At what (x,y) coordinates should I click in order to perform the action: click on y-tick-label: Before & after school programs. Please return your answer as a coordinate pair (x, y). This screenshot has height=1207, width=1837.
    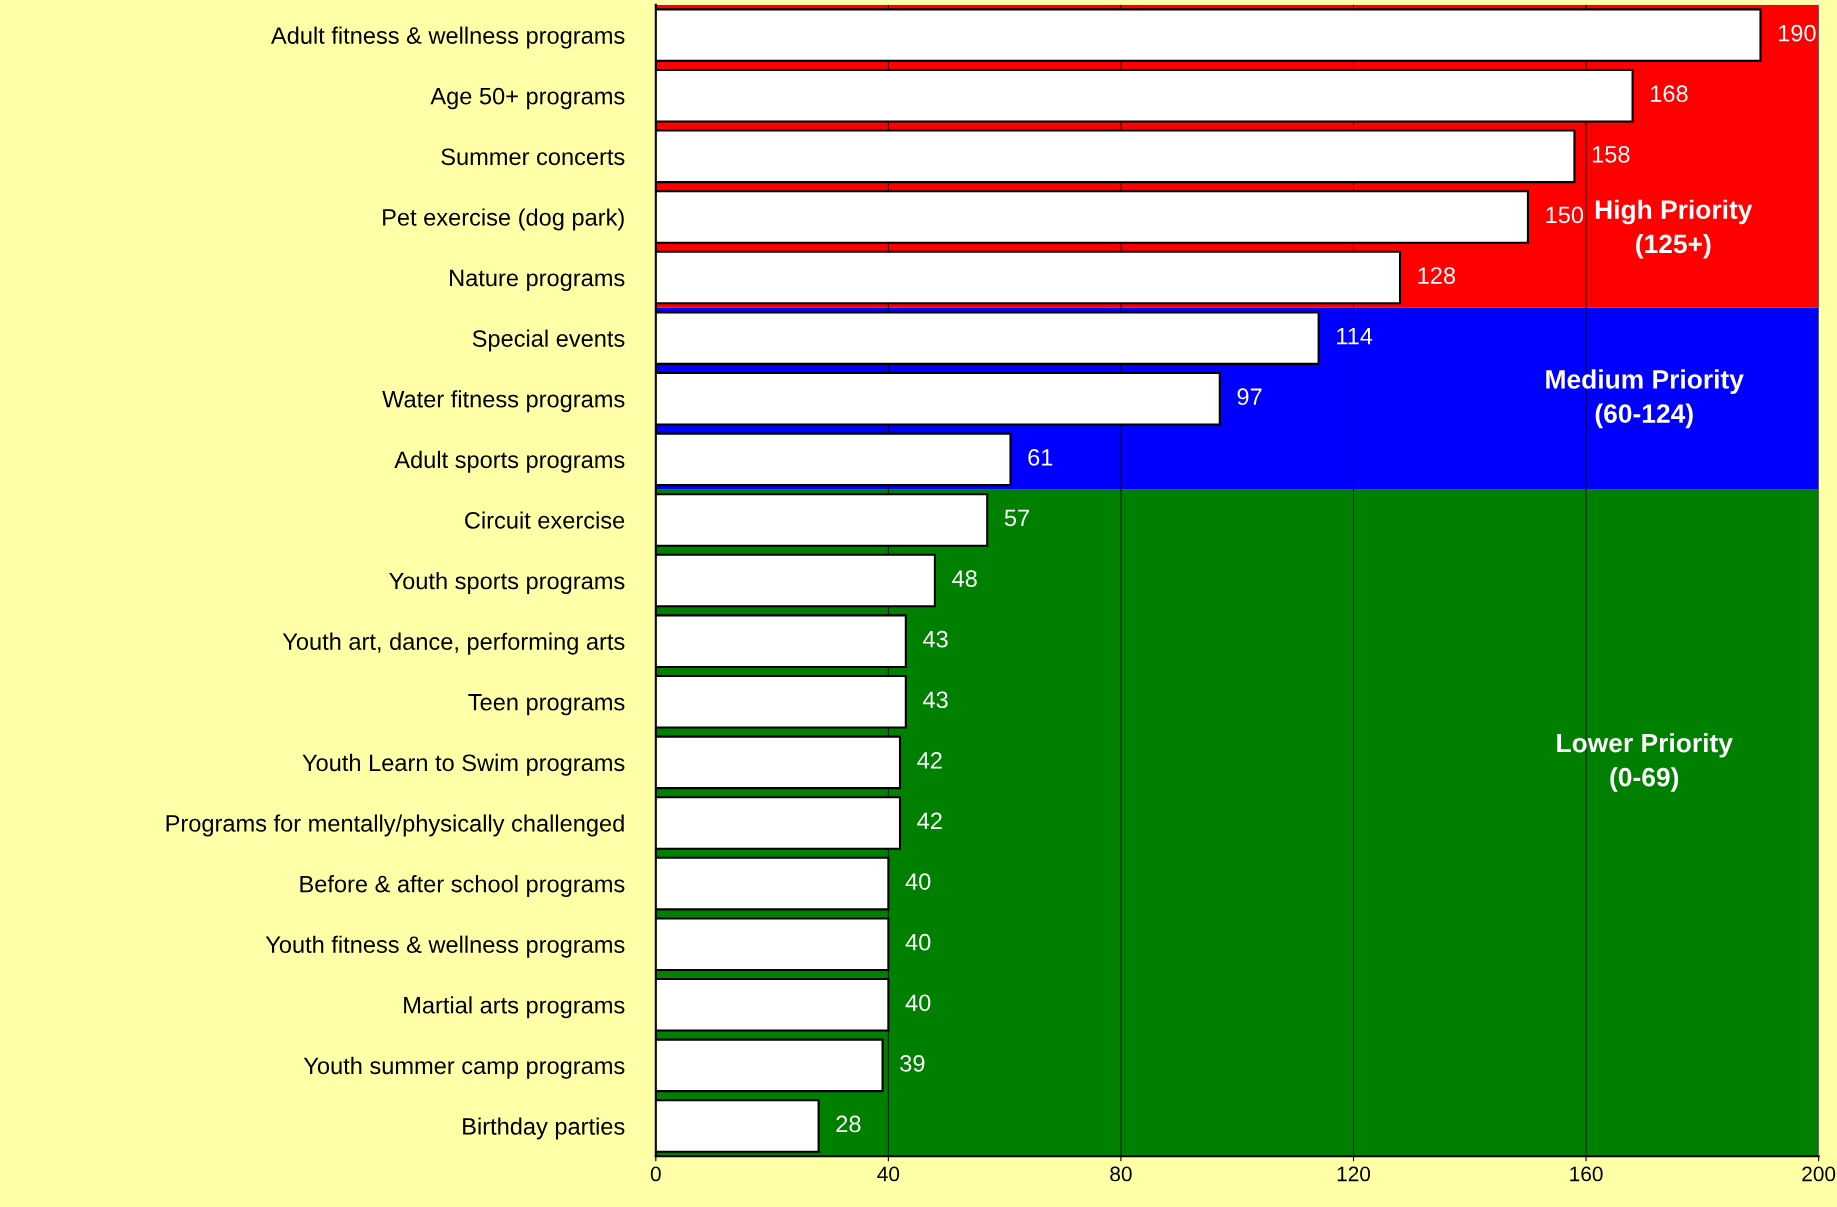
    Looking at the image, I should click on (462, 886).